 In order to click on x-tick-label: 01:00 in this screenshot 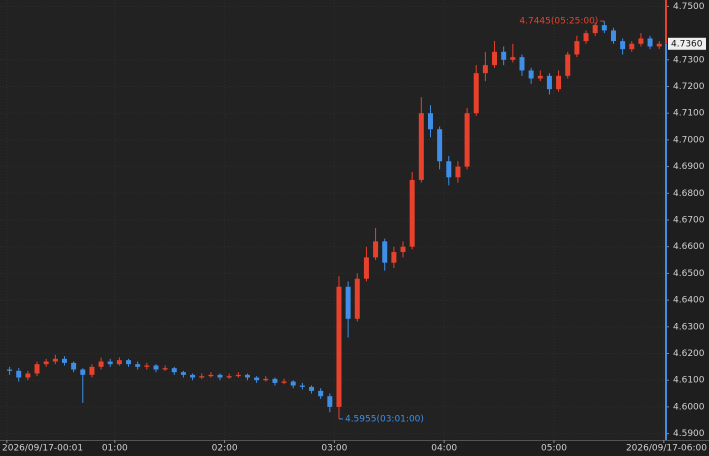, I will do `click(115, 449)`.